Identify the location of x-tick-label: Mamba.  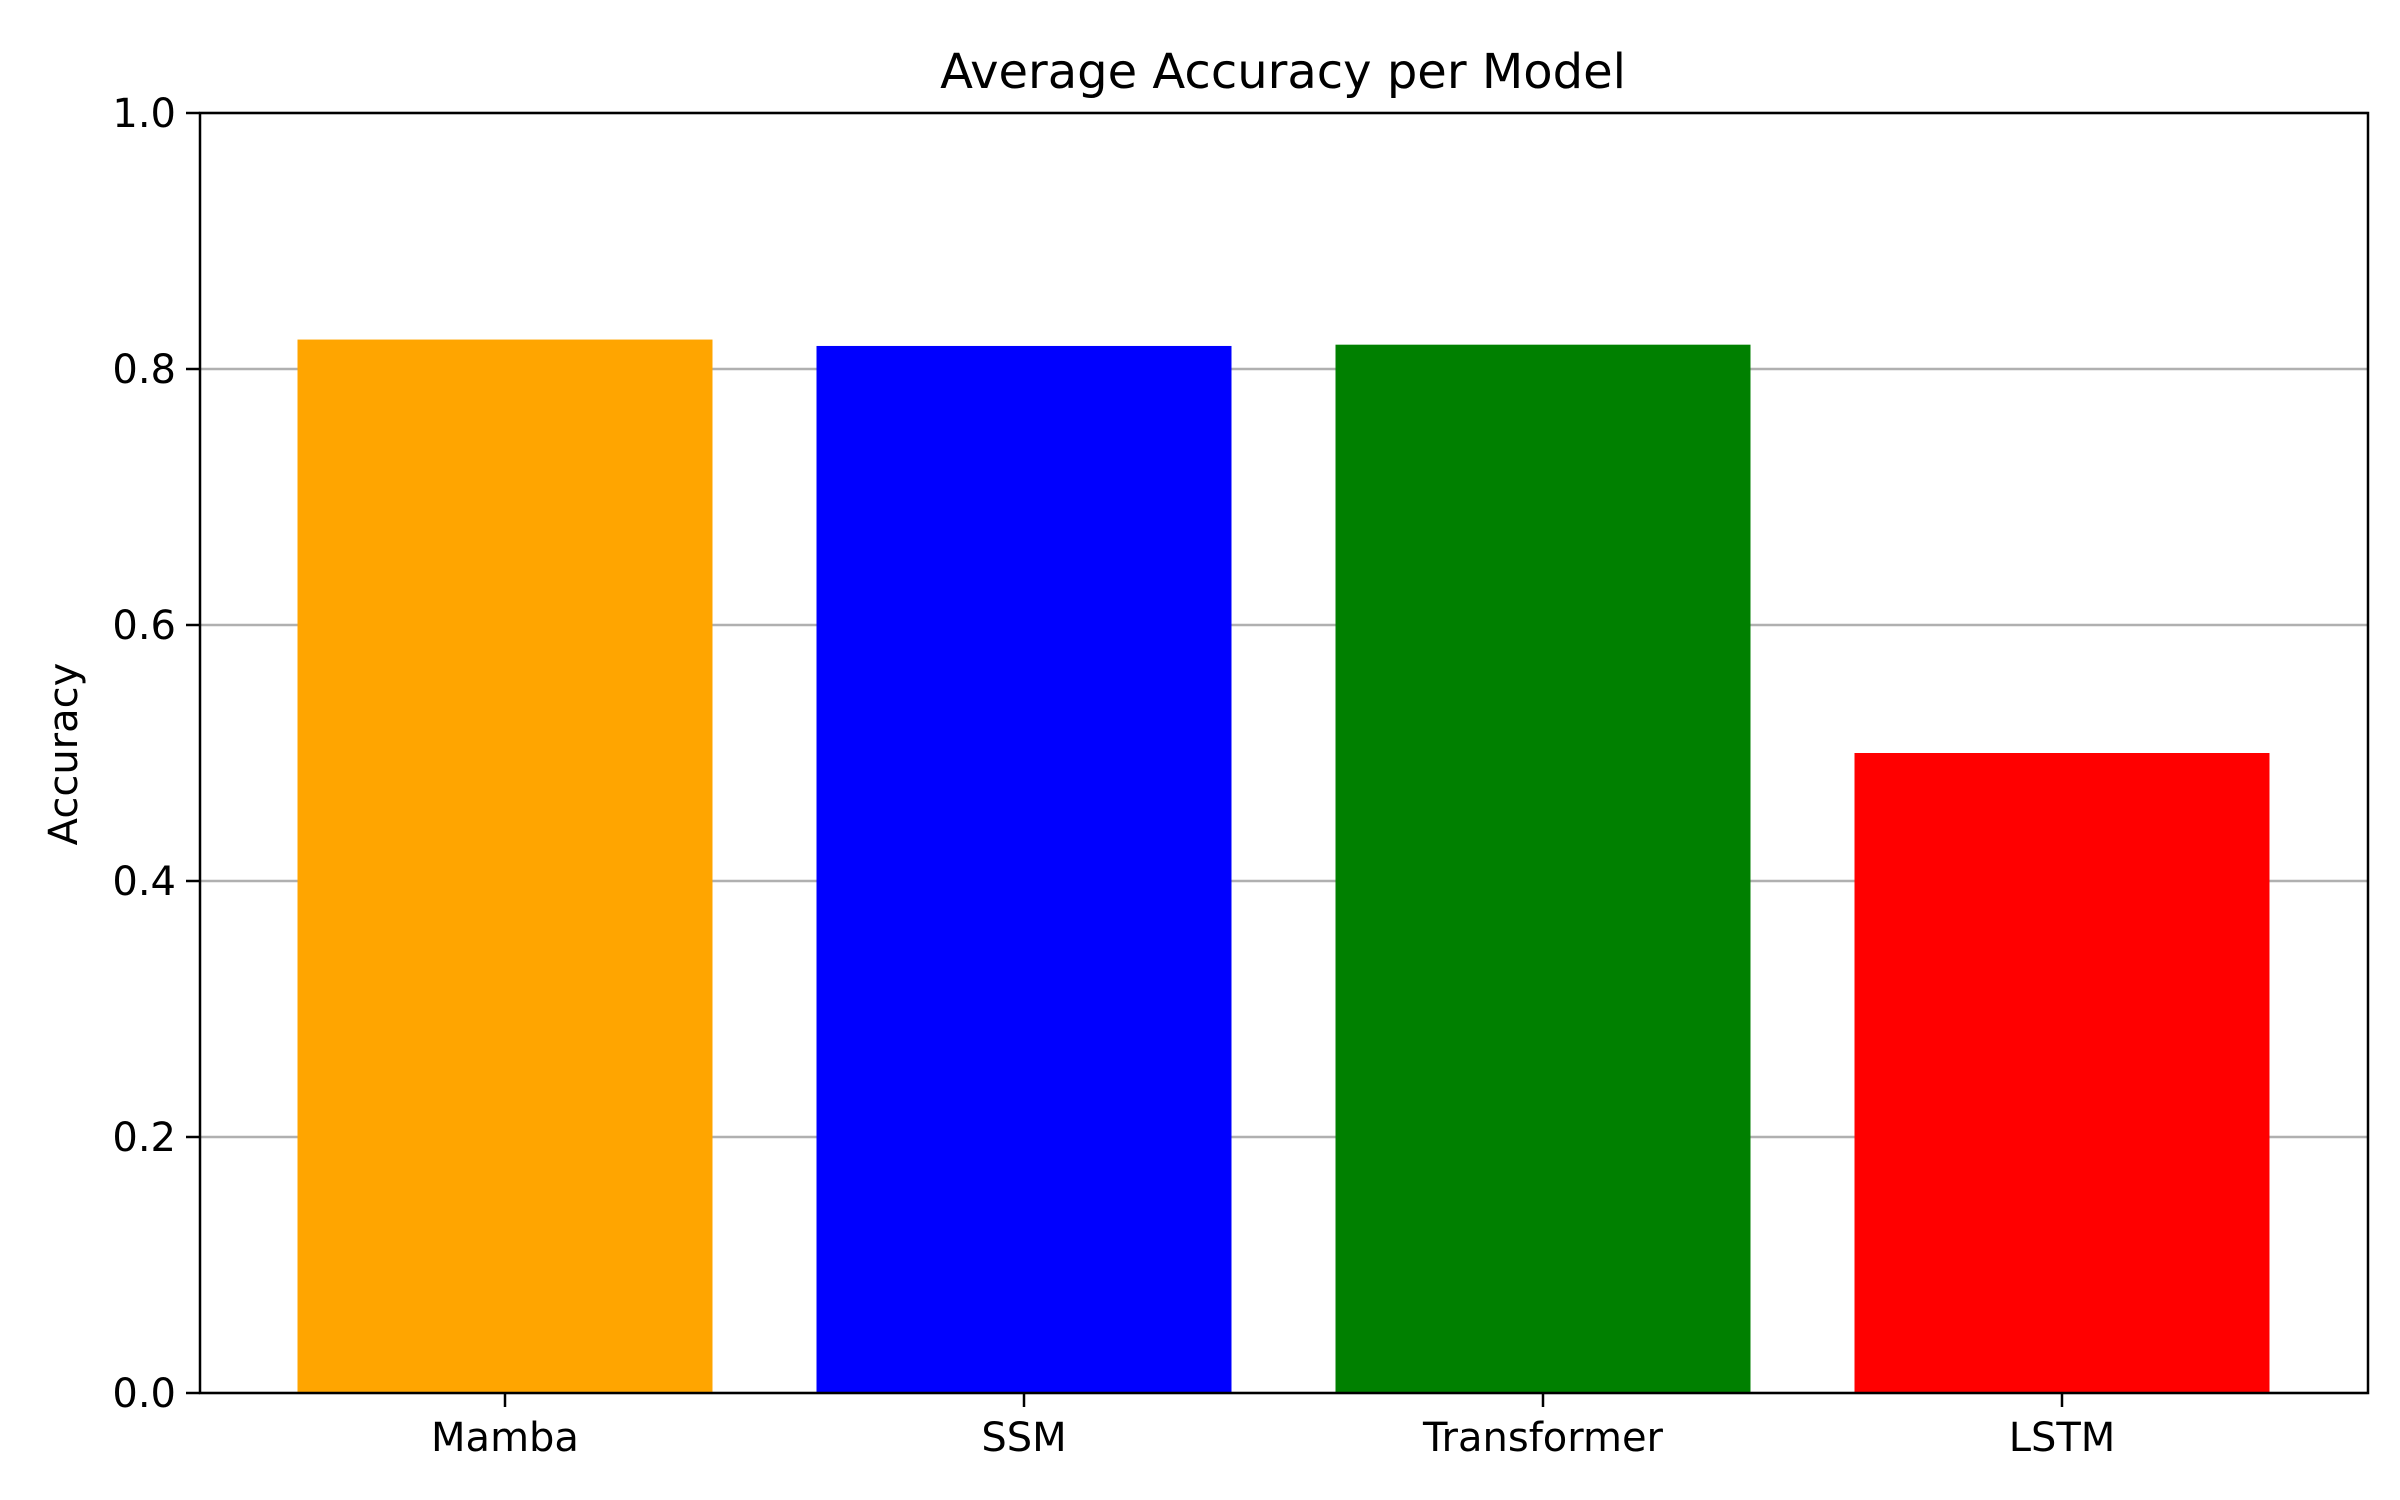
(505, 1438).